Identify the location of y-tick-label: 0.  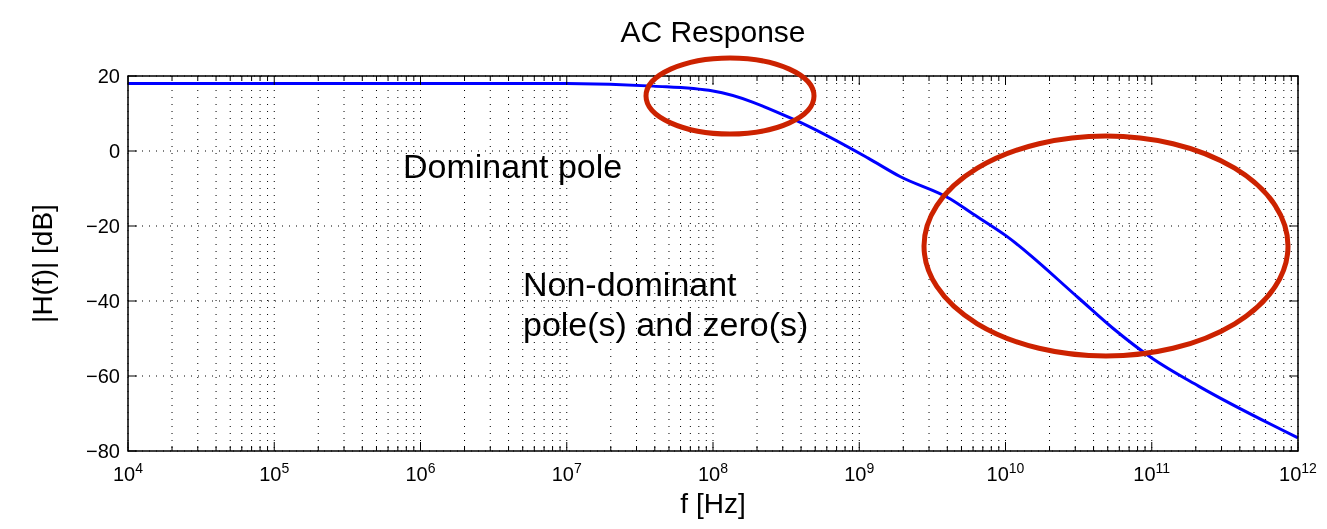
(114, 151).